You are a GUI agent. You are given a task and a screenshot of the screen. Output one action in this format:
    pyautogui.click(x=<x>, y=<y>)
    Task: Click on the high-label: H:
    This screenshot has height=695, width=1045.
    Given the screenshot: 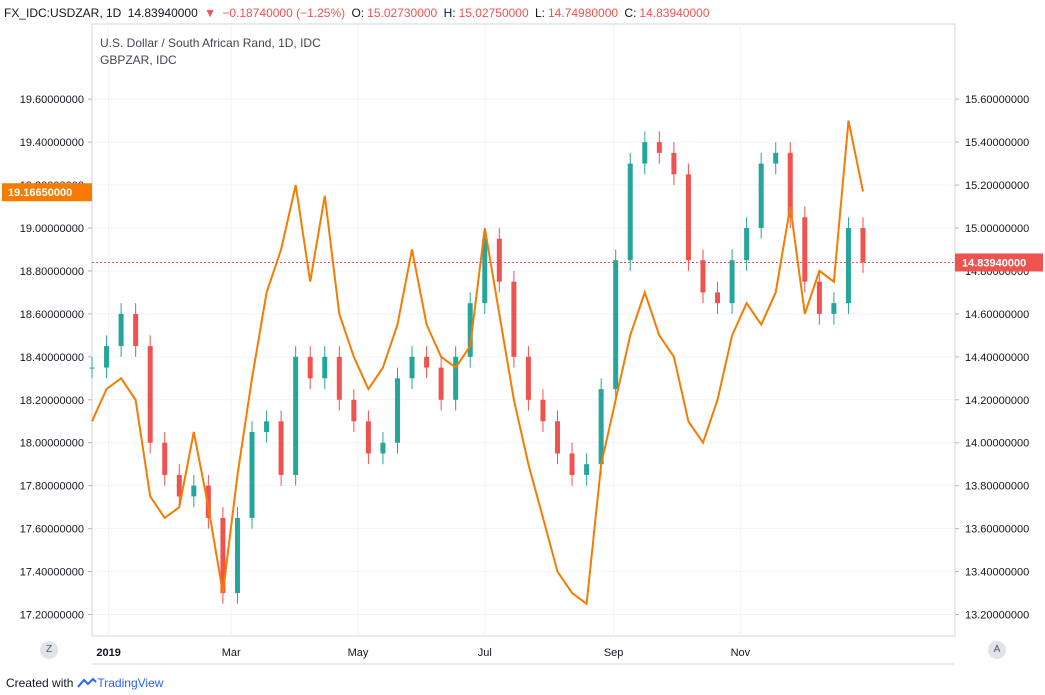 What is the action you would take?
    pyautogui.click(x=449, y=13)
    